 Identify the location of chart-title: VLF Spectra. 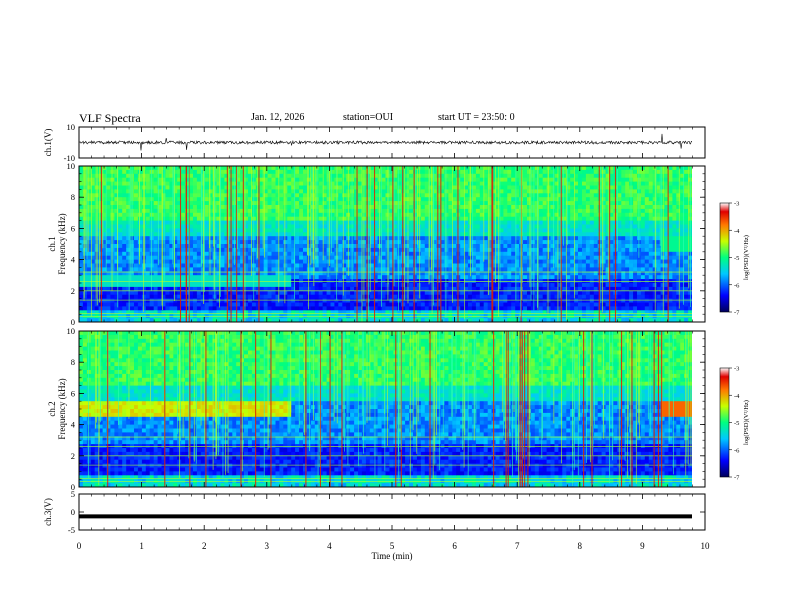
(110, 118).